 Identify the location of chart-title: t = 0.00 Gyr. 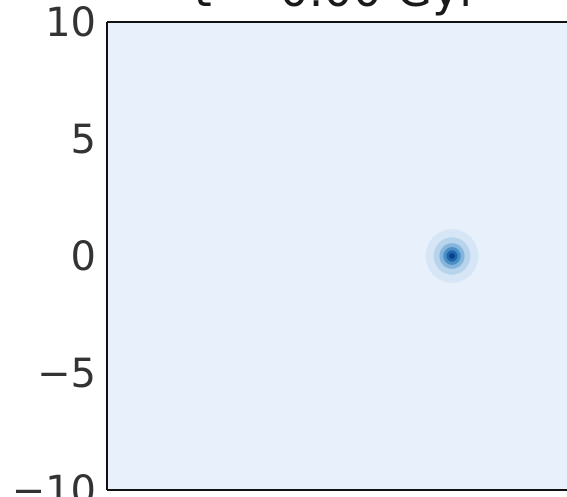
(336, 8).